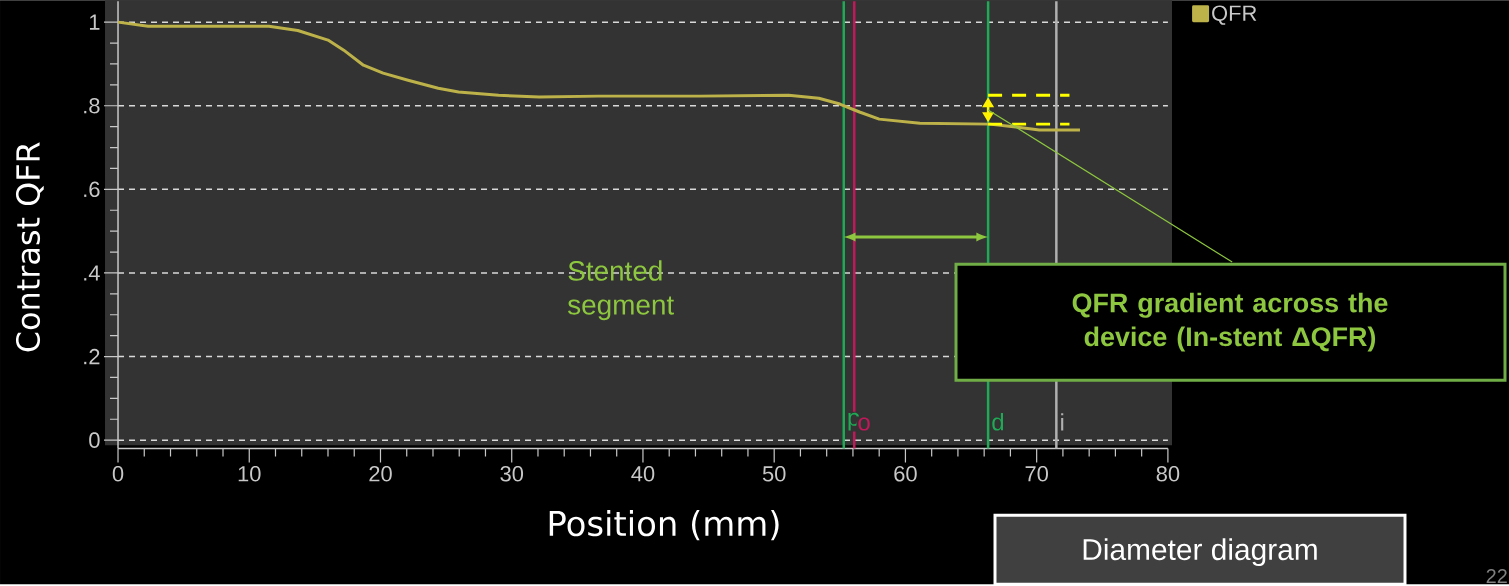 The height and width of the screenshot is (586, 1509). Describe the element at coordinates (620, 290) in the screenshot. I see `annotation: Stented segment` at that location.